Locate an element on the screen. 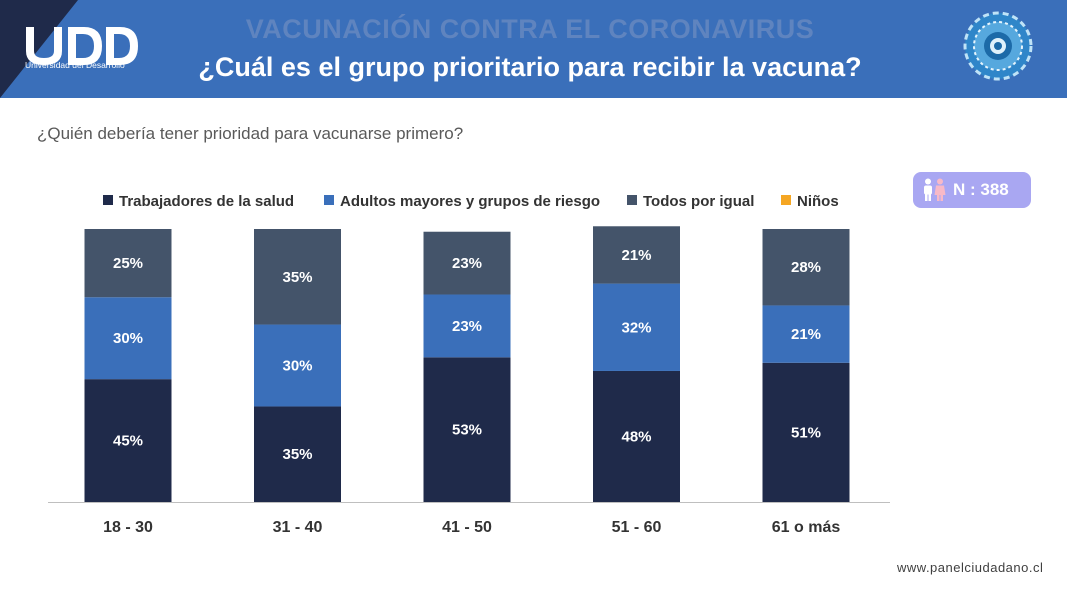 Image resolution: width=1067 pixels, height=595 pixels. legend-label: Trabajadores de la salud is located at coordinates (207, 201).